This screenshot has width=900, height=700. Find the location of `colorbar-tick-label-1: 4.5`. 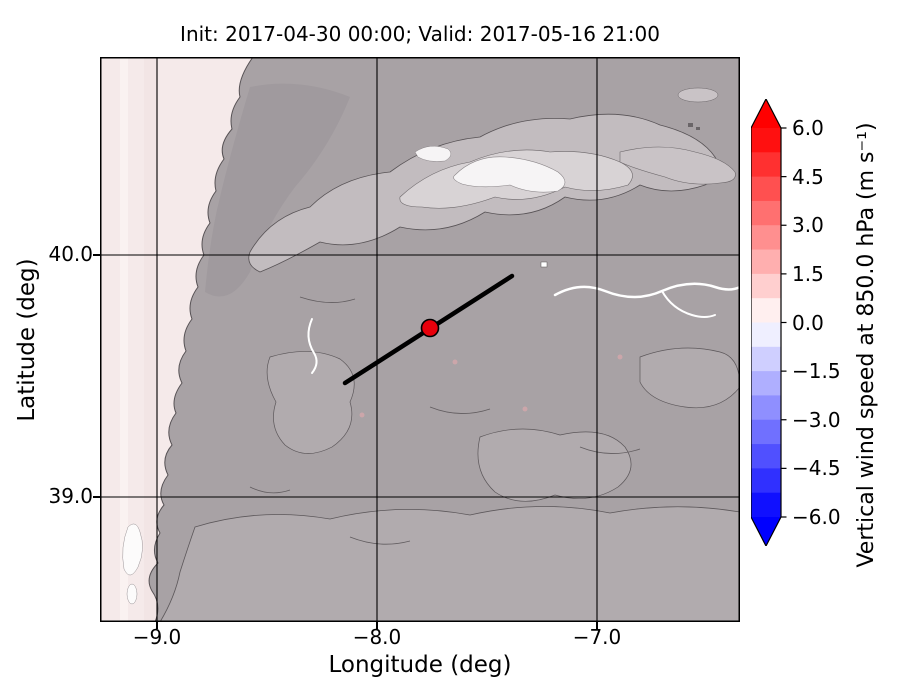

colorbar-tick-label-1: 4.5 is located at coordinates (808, 176).